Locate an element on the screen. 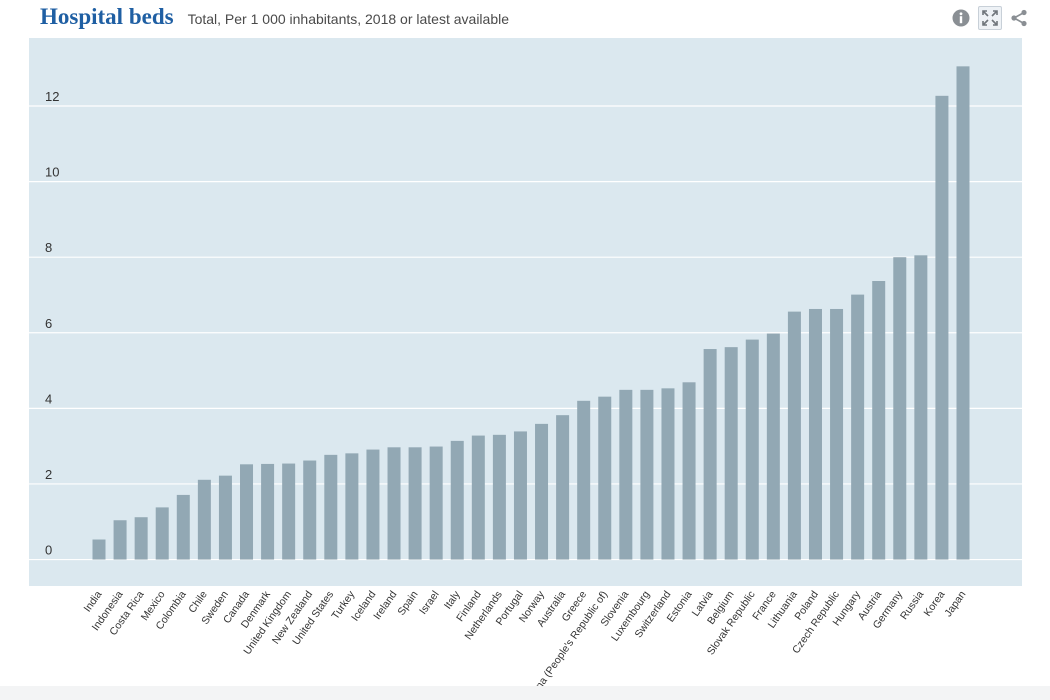 The image size is (1050, 700). y-axis-ticks: 0 2 4 6 8 10 12 is located at coordinates (52, 323).